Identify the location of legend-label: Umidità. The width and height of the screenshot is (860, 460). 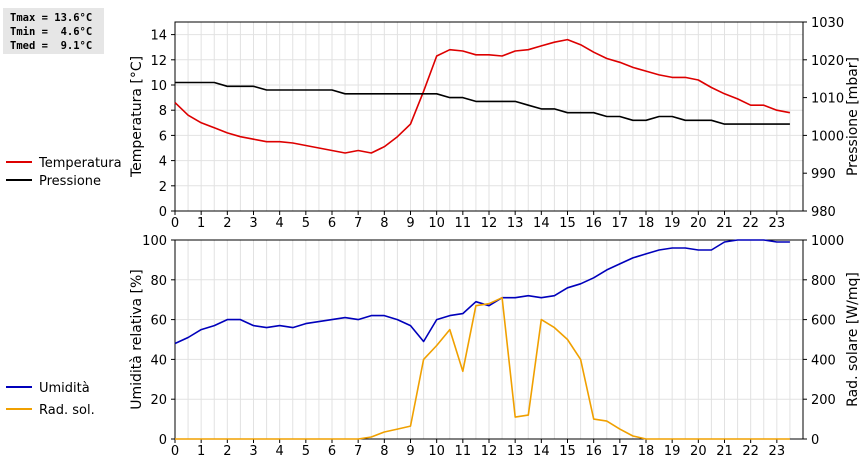
(64, 388).